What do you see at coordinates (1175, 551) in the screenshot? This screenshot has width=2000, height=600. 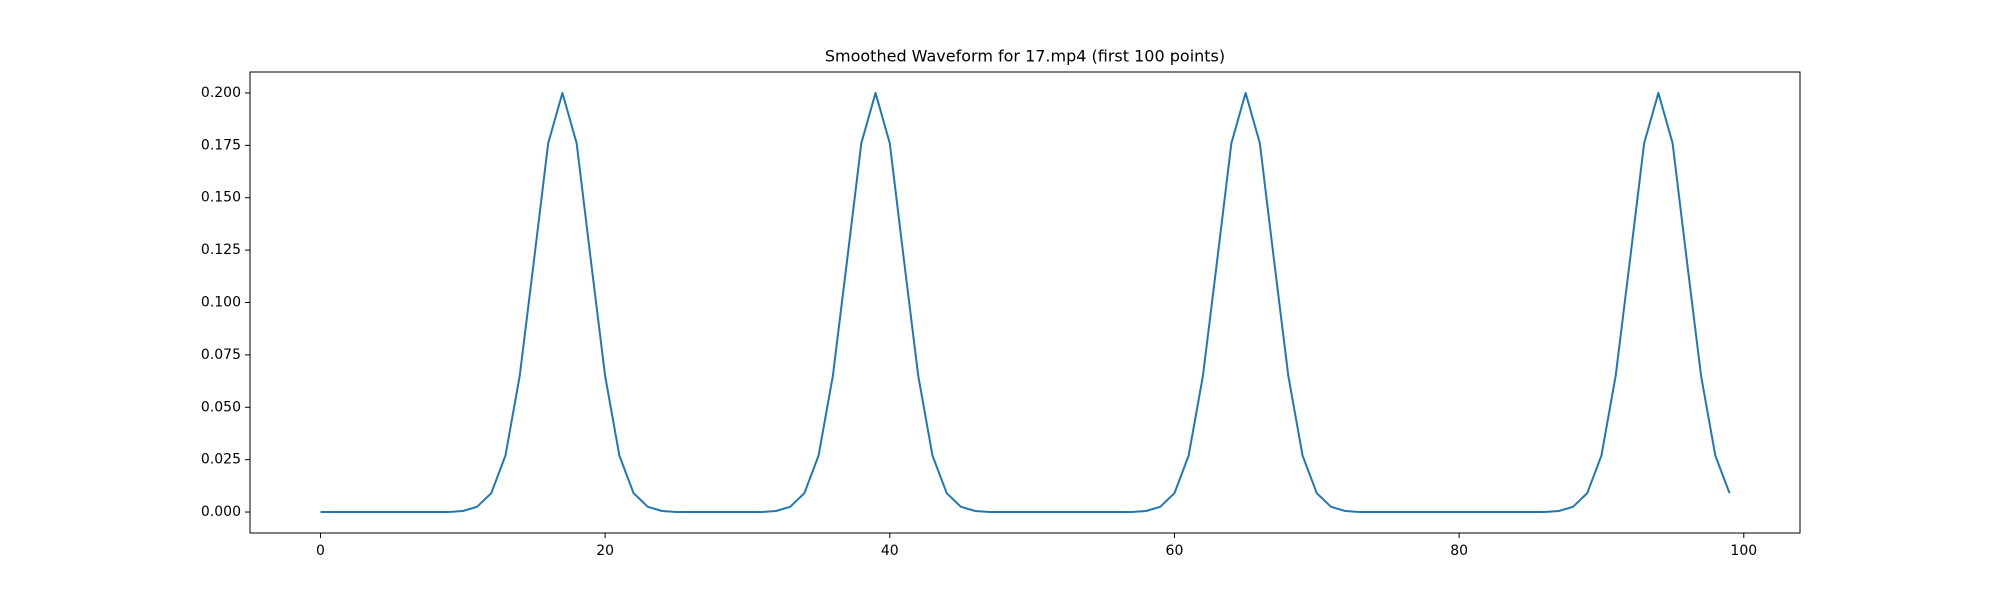 I see `x-tick-label: 60` at bounding box center [1175, 551].